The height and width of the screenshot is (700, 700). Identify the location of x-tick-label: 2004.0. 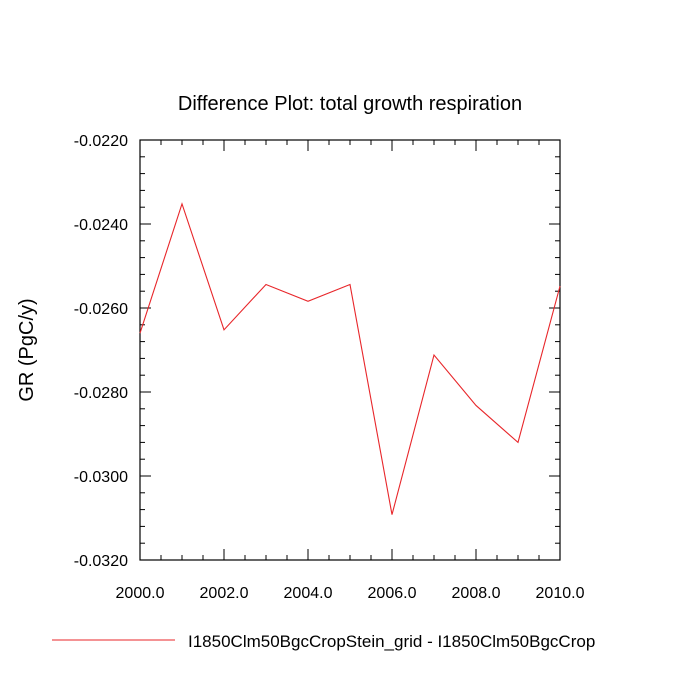
(308, 593).